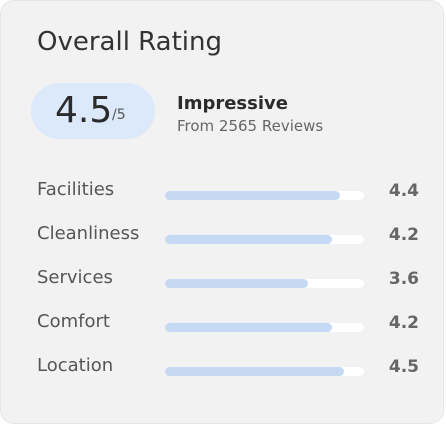  What do you see at coordinates (403, 279) in the screenshot?
I see `rating-value: 3.6` at bounding box center [403, 279].